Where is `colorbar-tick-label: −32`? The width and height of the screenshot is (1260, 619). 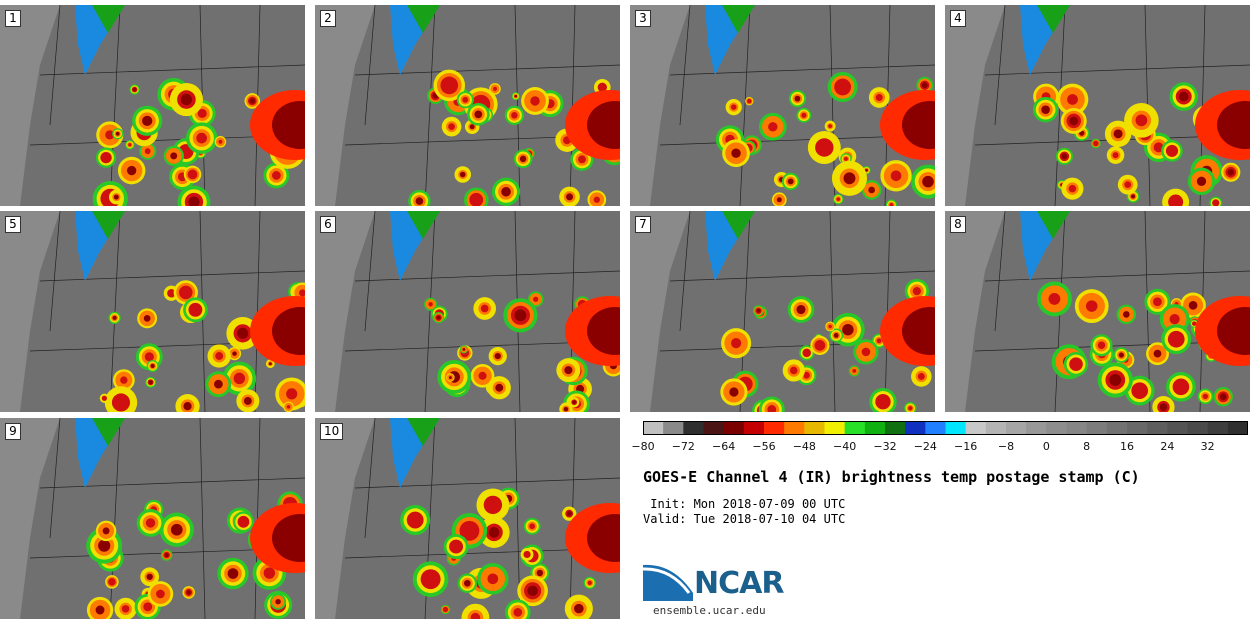
colorbar-tick-label: −32 is located at coordinates (885, 446).